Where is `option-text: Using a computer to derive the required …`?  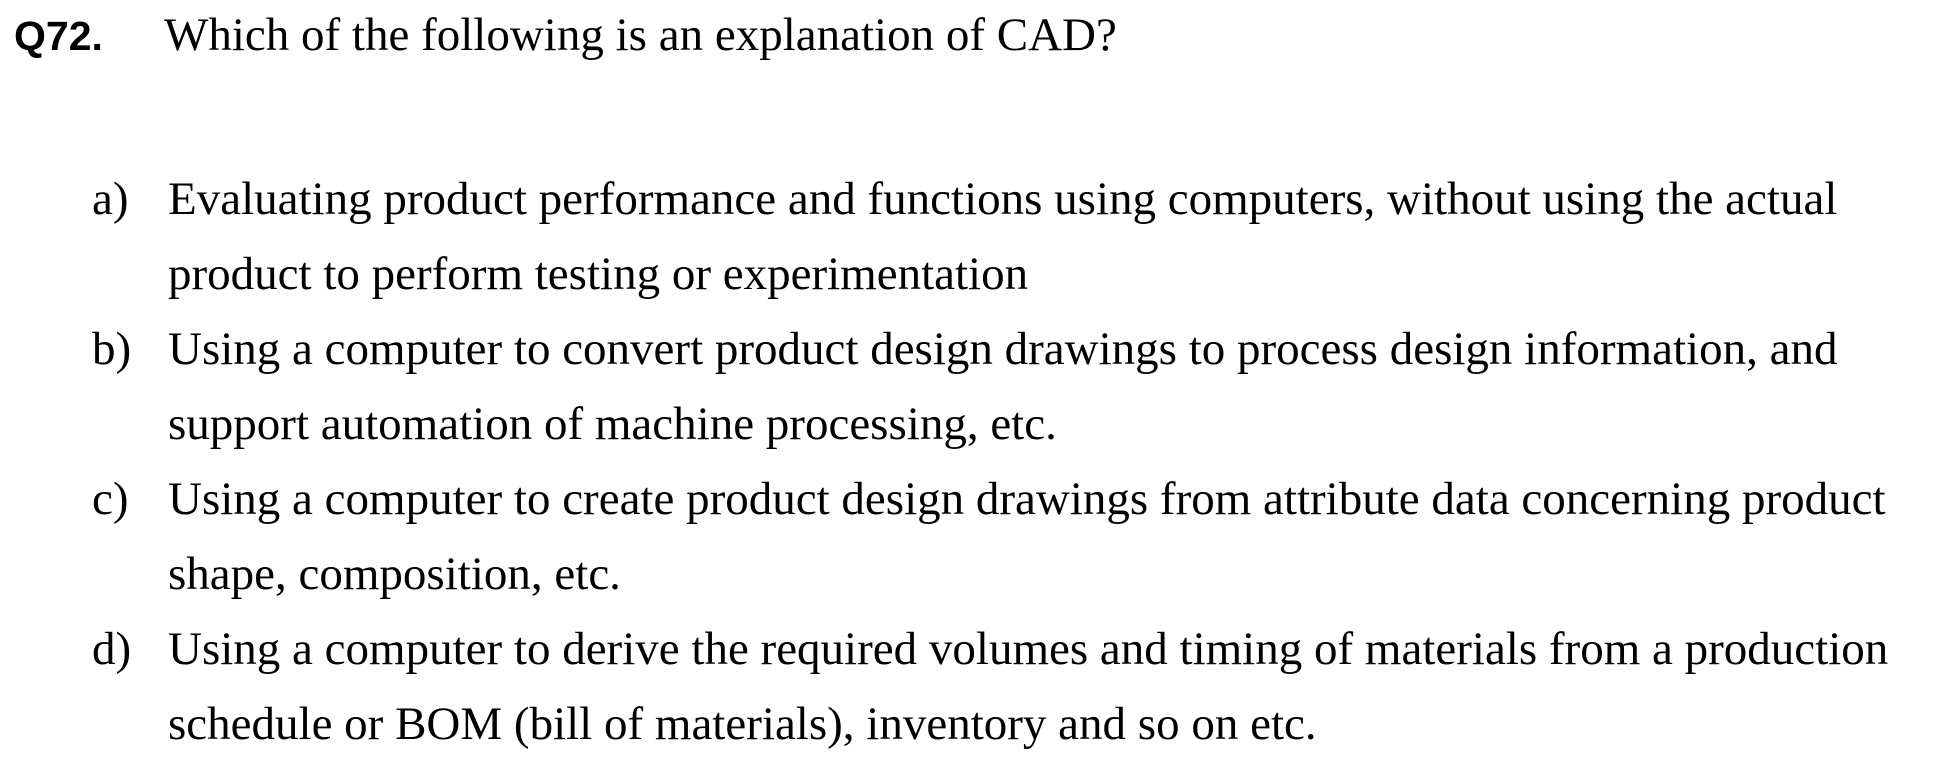 option-text: Using a computer to derive the required … is located at coordinates (1028, 686).